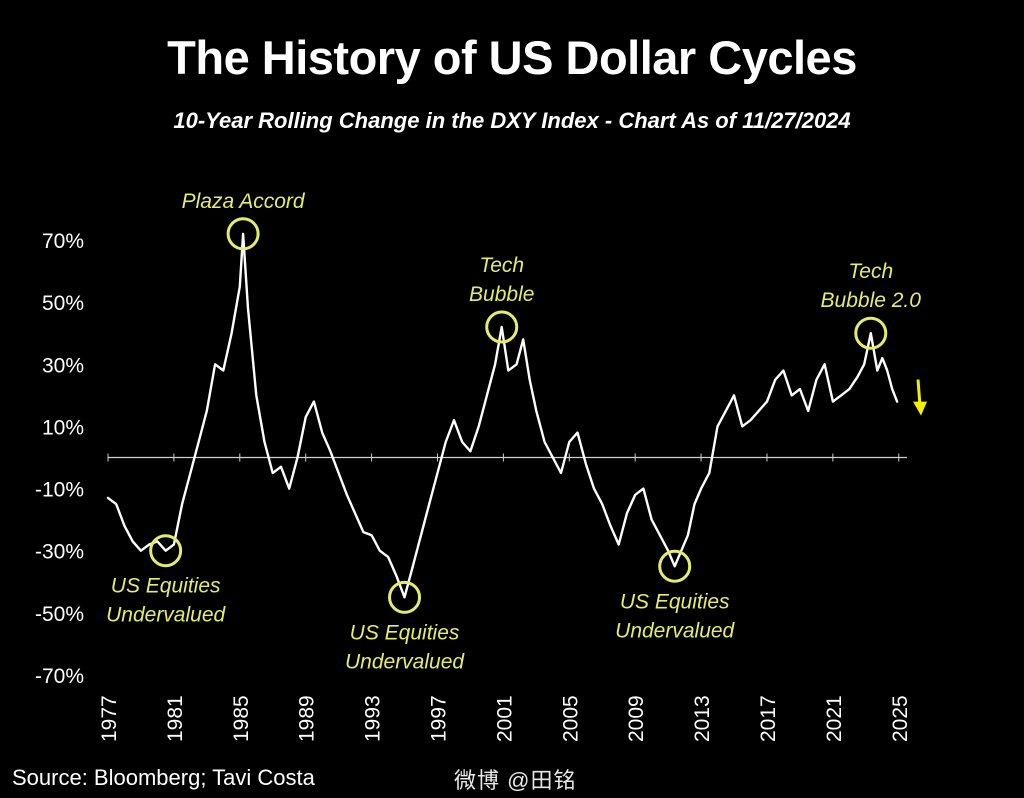 This screenshot has height=798, width=1024. What do you see at coordinates (63, 303) in the screenshot?
I see `y-tick-label: 50%` at bounding box center [63, 303].